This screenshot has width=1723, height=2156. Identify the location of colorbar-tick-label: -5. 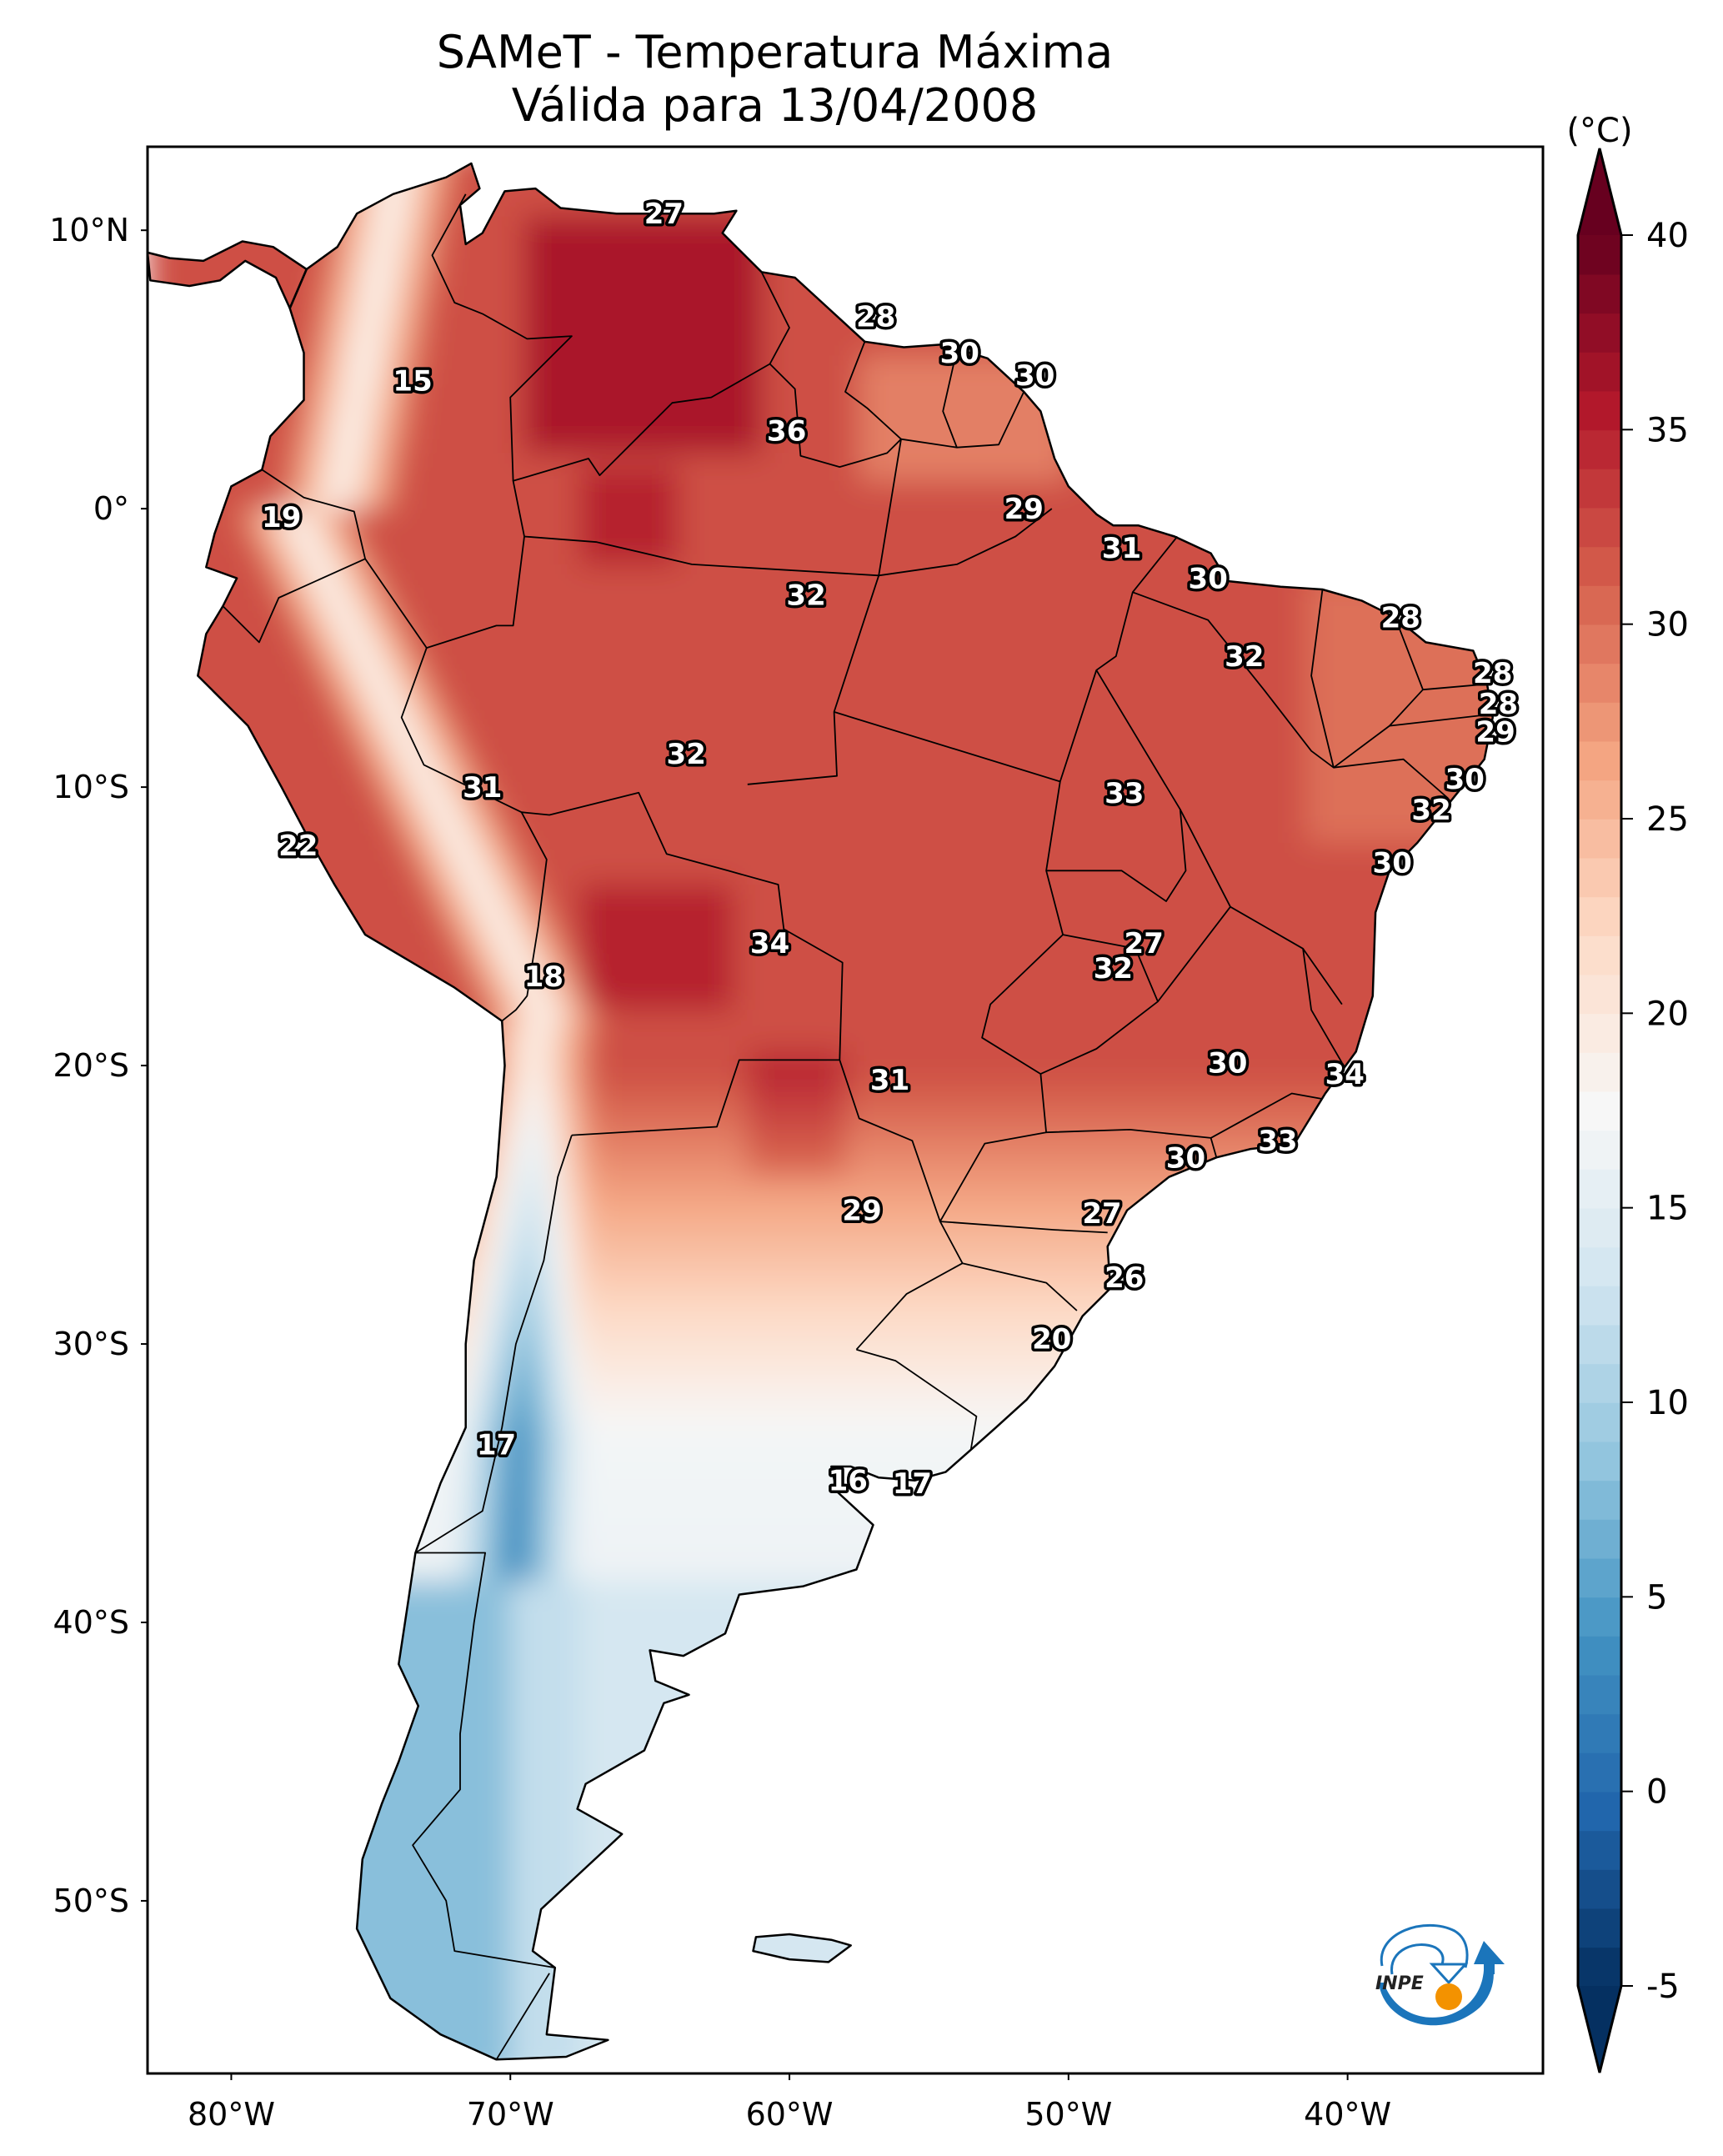
(1663, 1987).